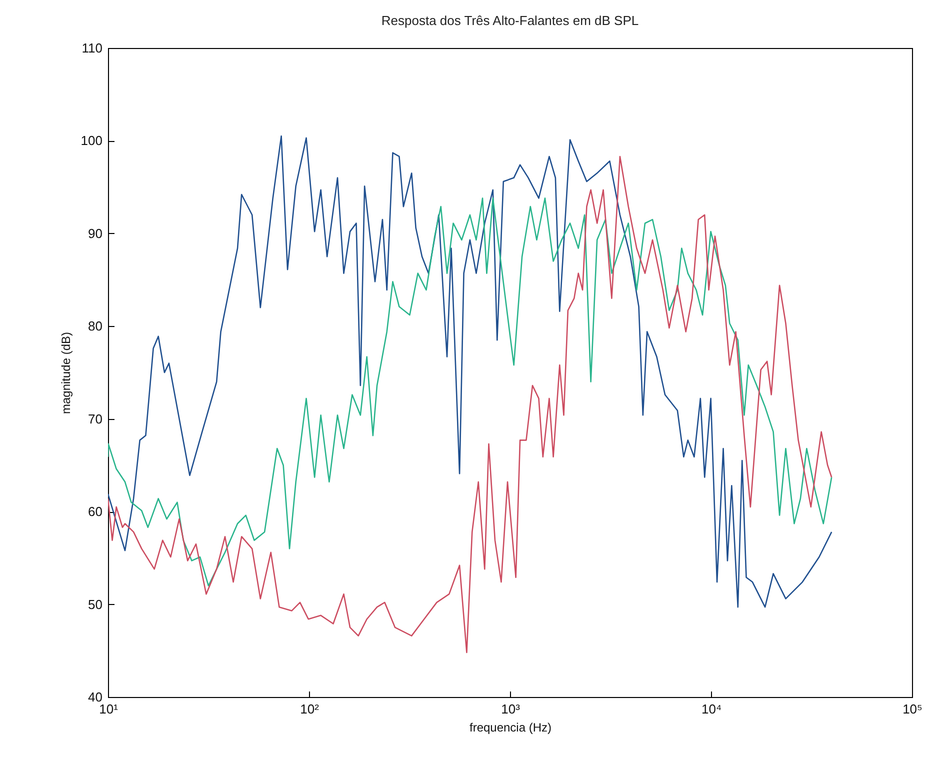 The height and width of the screenshot is (780, 936). I want to click on y-tick-label: 50, so click(95, 604).